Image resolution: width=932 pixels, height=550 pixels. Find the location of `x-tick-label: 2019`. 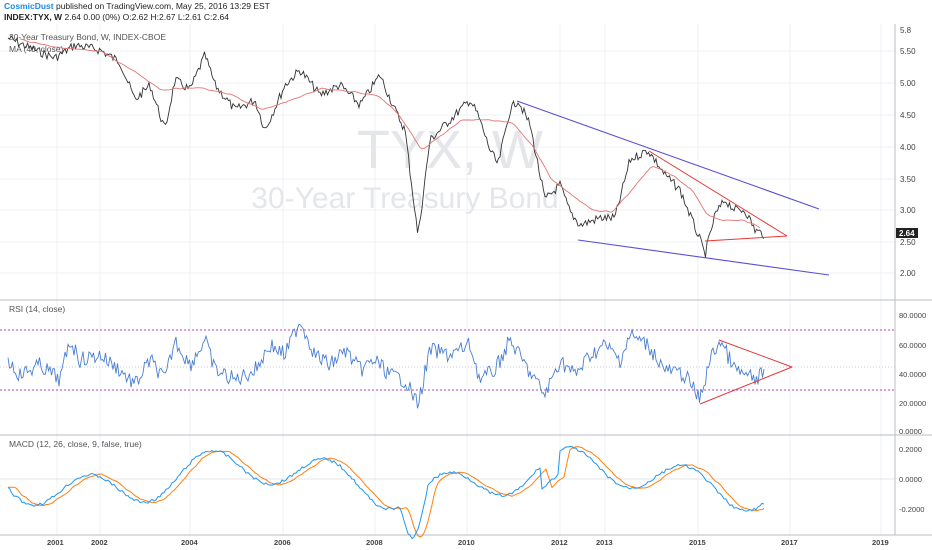

x-tick-label: 2019 is located at coordinates (880, 542).